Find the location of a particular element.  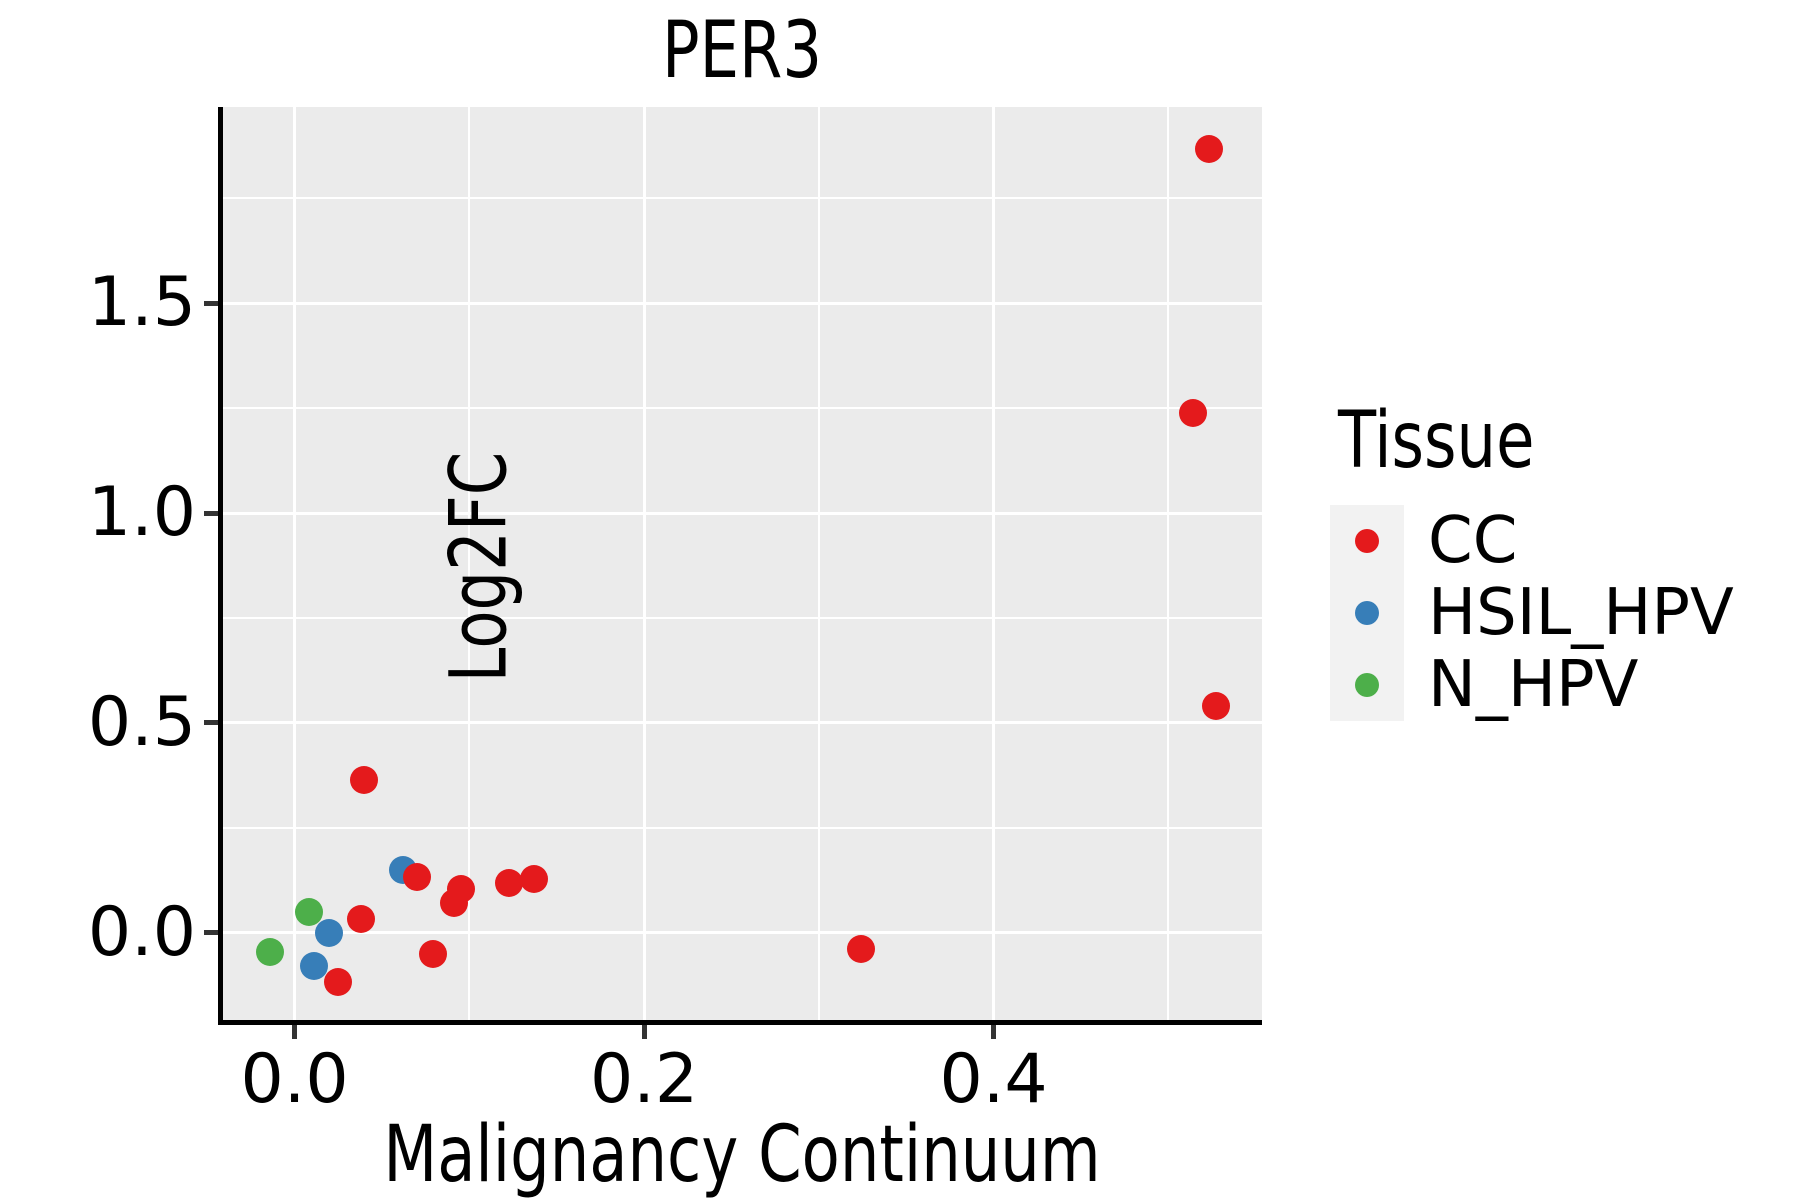

y-tick-label: 1.5 is located at coordinates (141, 303).